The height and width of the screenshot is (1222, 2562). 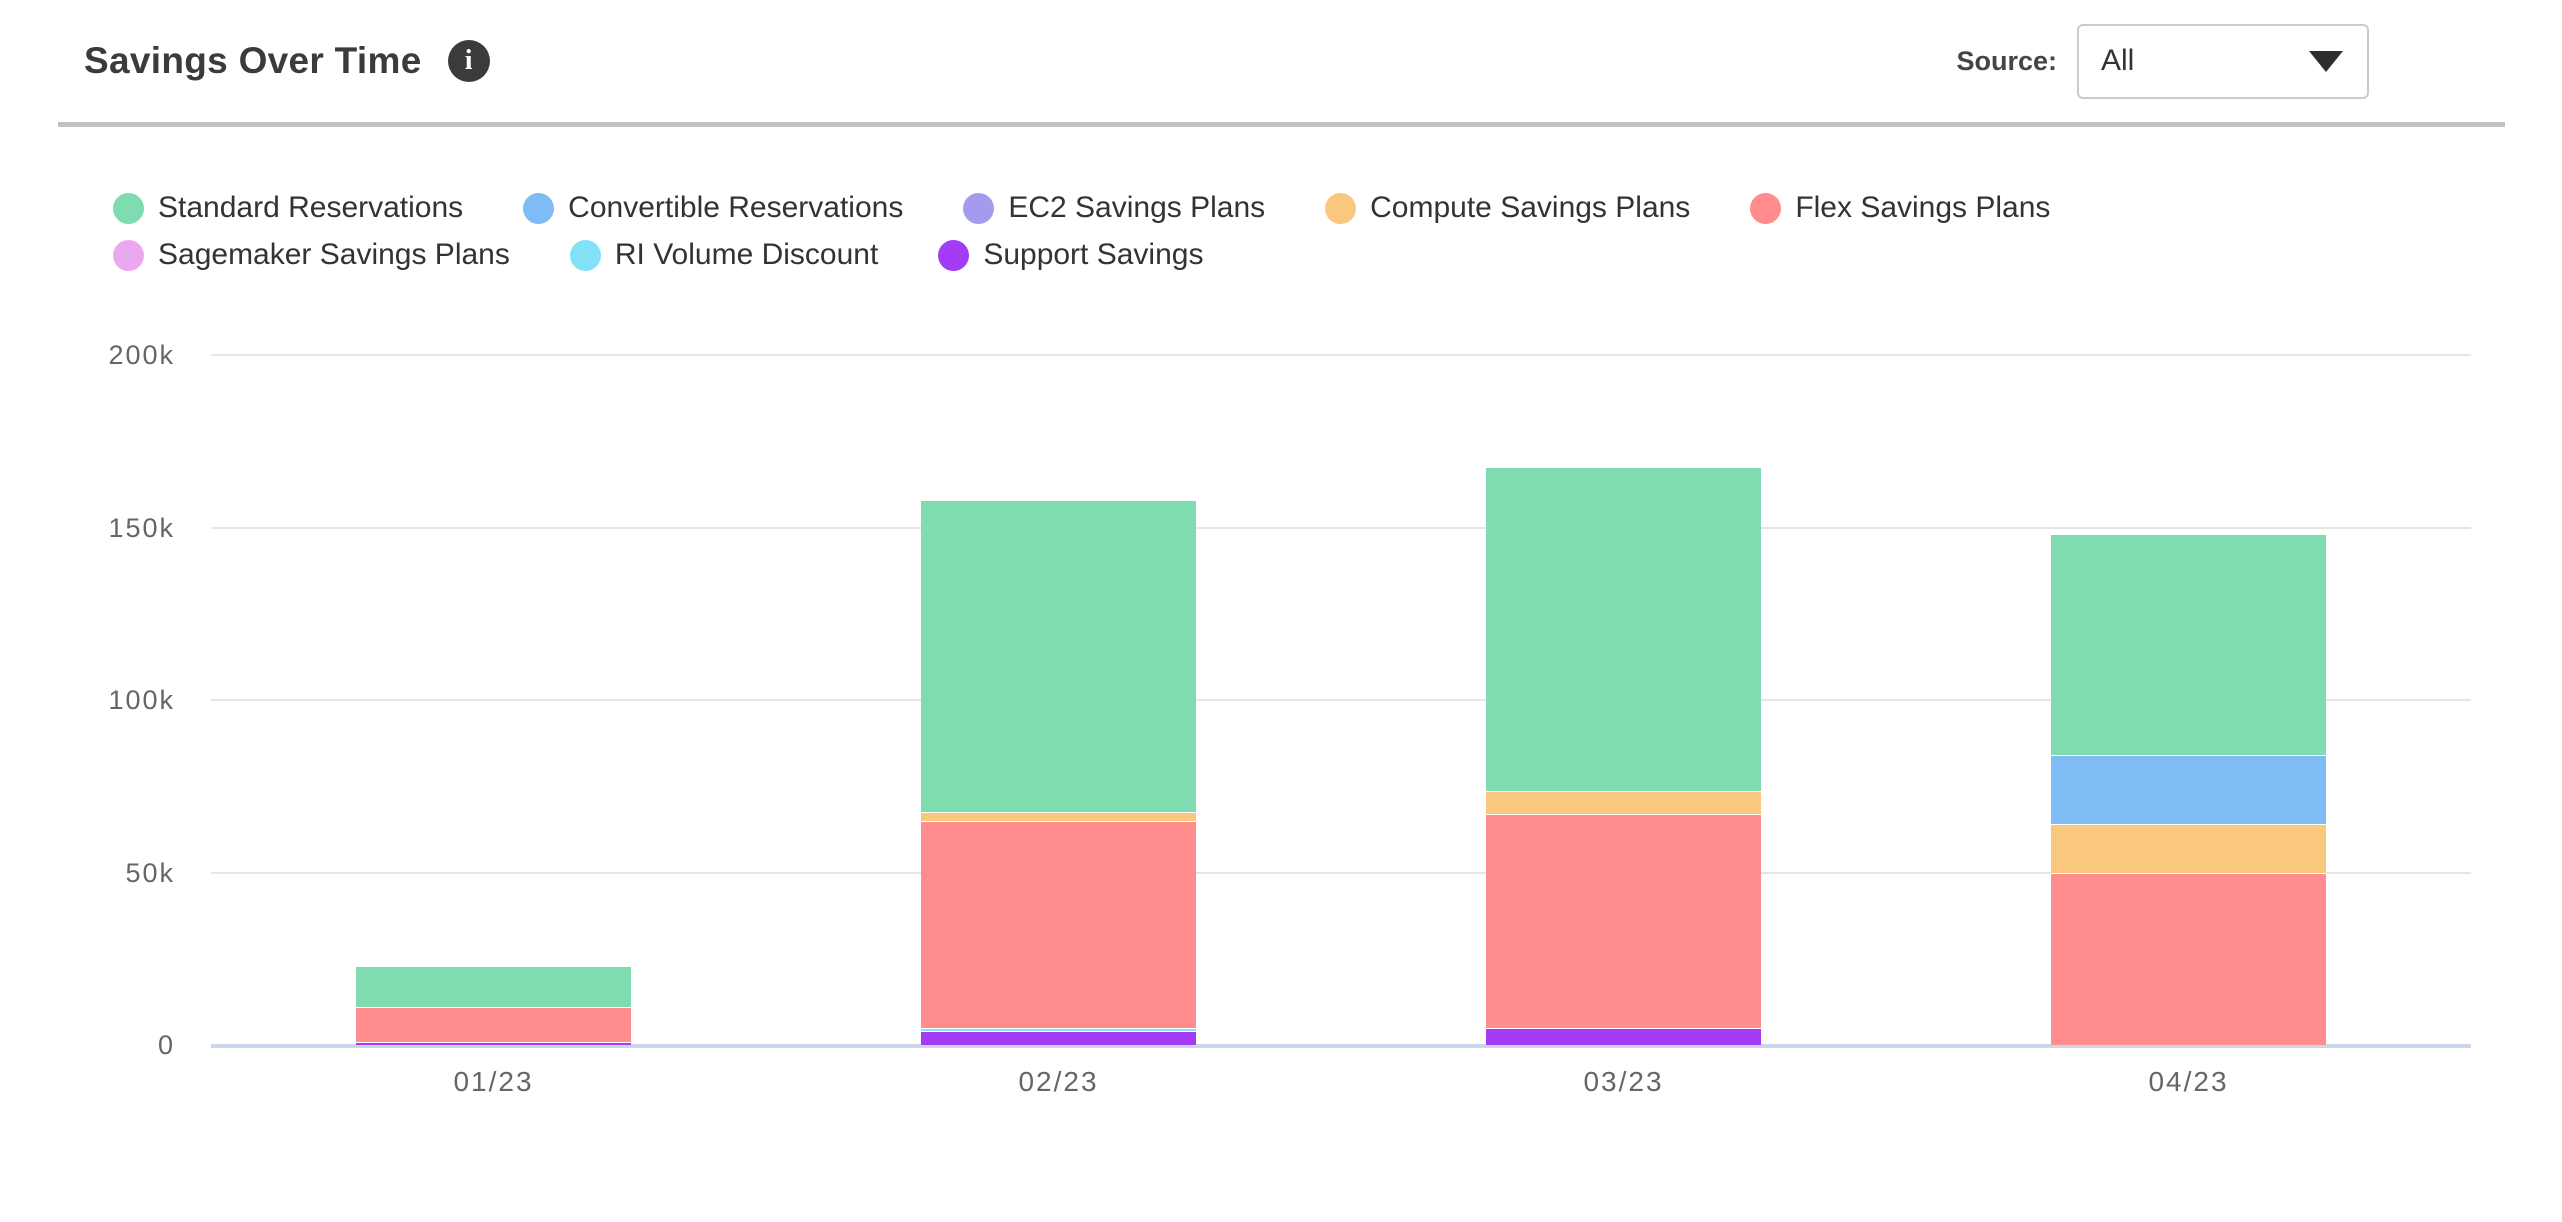 I want to click on legend-item: Flex Savings Plans, so click(x=1900, y=208).